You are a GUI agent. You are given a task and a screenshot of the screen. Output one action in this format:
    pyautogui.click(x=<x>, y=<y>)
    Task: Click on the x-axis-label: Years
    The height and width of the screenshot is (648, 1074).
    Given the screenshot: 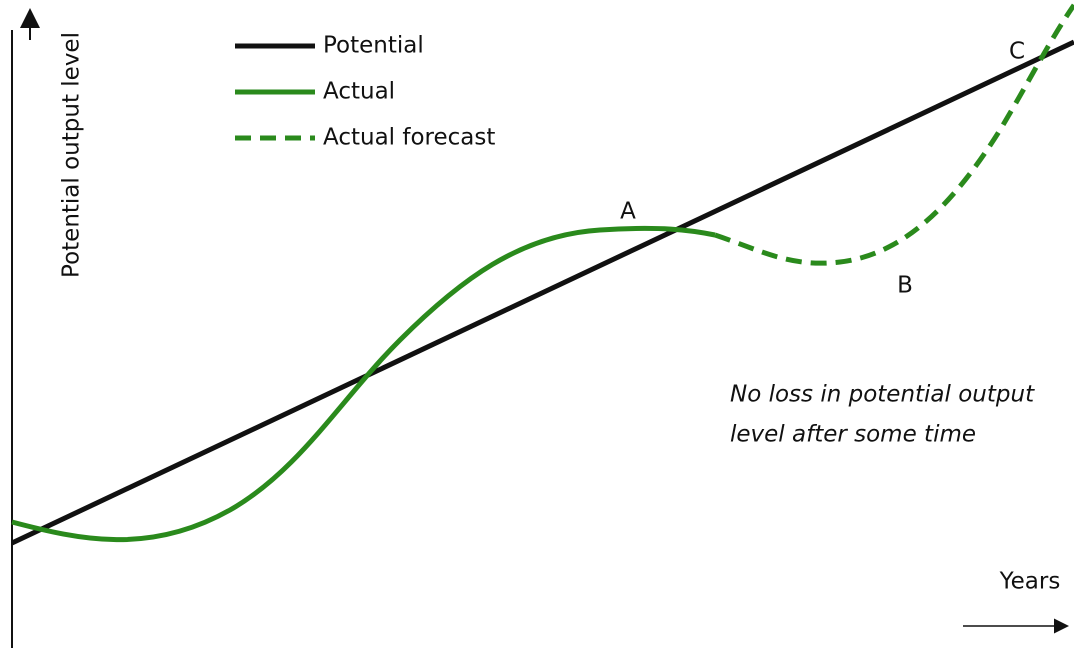 What is the action you would take?
    pyautogui.click(x=1030, y=582)
    